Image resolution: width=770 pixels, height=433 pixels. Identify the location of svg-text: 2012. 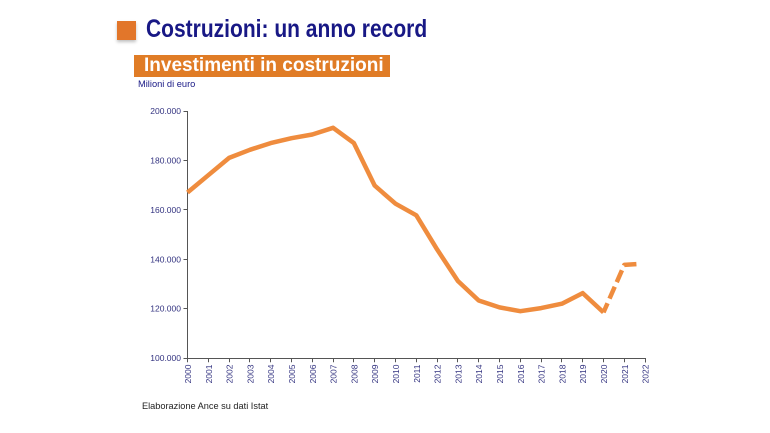
(438, 373).